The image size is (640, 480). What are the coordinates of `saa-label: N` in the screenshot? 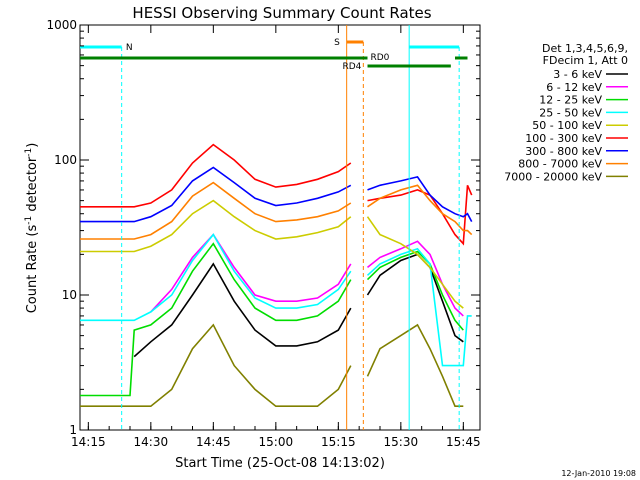 It's located at (129, 48).